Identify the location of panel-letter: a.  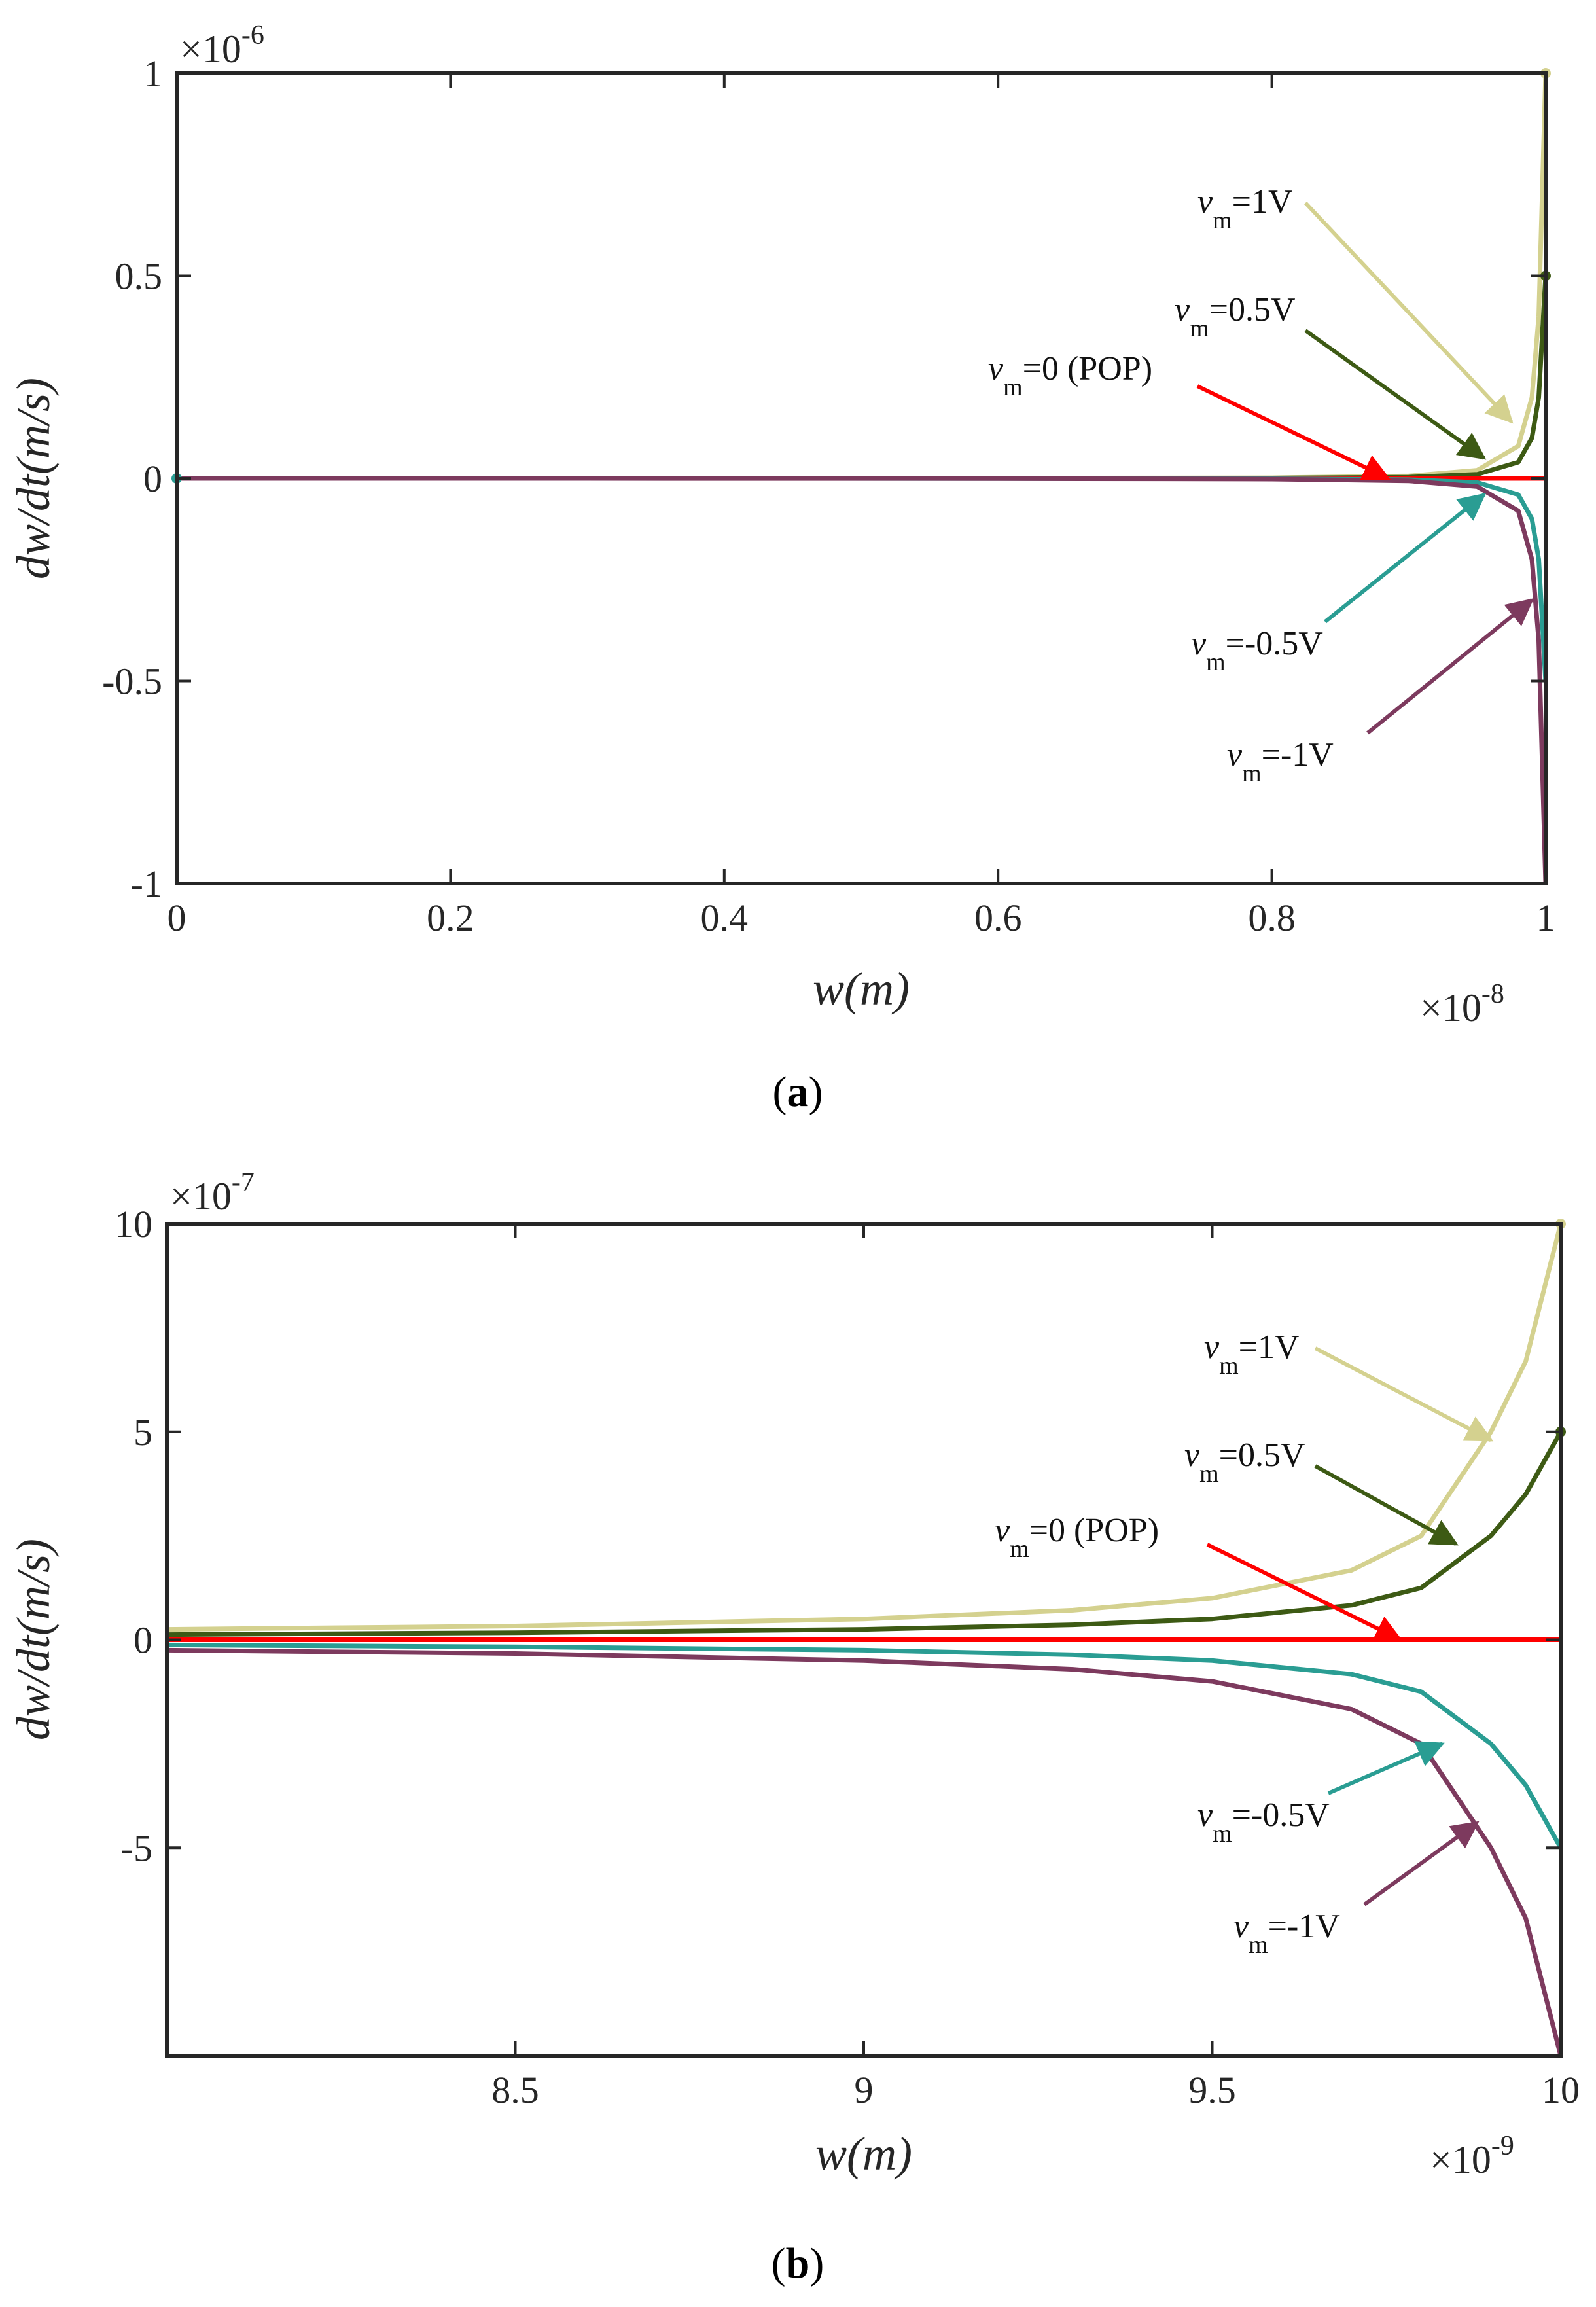
(798, 1092).